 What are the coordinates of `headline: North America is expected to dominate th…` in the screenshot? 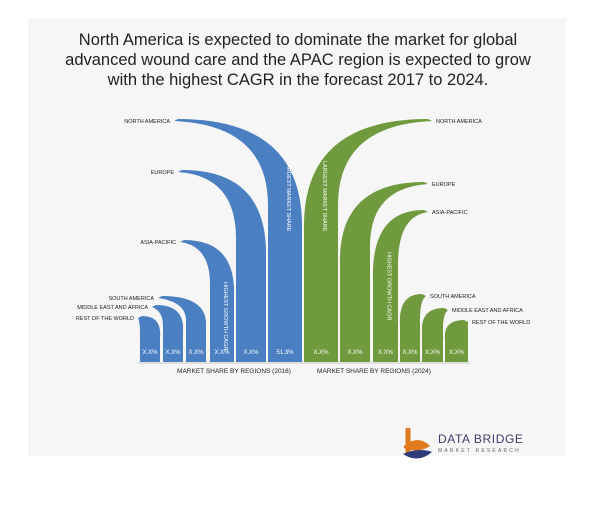 It's located at (298, 60).